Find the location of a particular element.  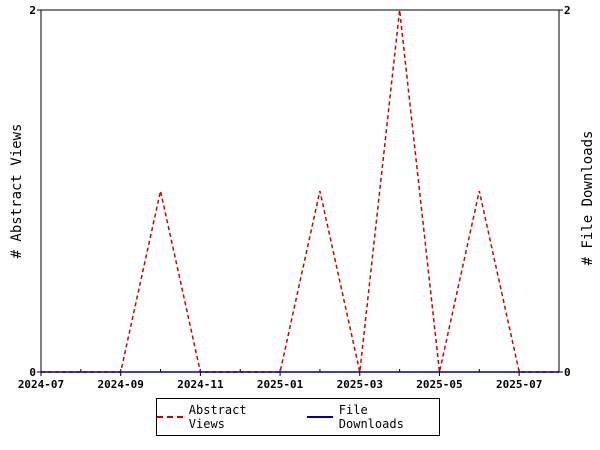

legend-item-abstract-views: Abstract Views is located at coordinates (223, 417).